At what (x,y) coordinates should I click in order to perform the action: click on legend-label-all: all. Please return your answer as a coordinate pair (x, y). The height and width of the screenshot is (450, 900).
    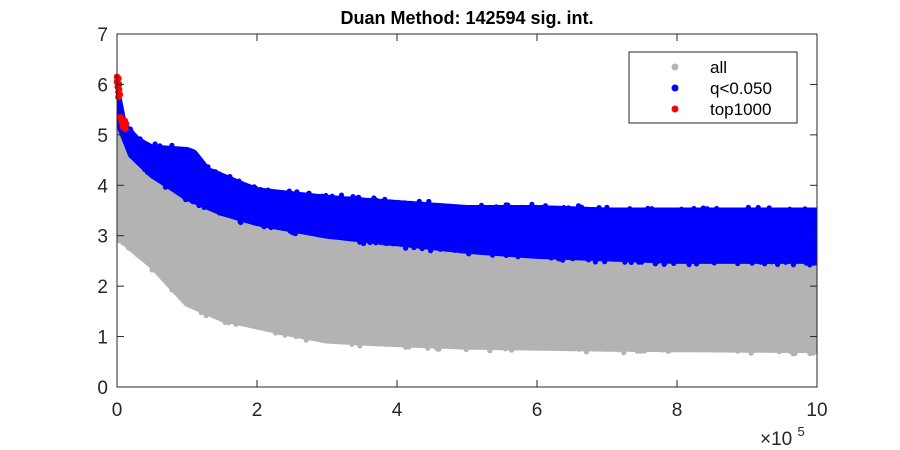
    Looking at the image, I should click on (718, 67).